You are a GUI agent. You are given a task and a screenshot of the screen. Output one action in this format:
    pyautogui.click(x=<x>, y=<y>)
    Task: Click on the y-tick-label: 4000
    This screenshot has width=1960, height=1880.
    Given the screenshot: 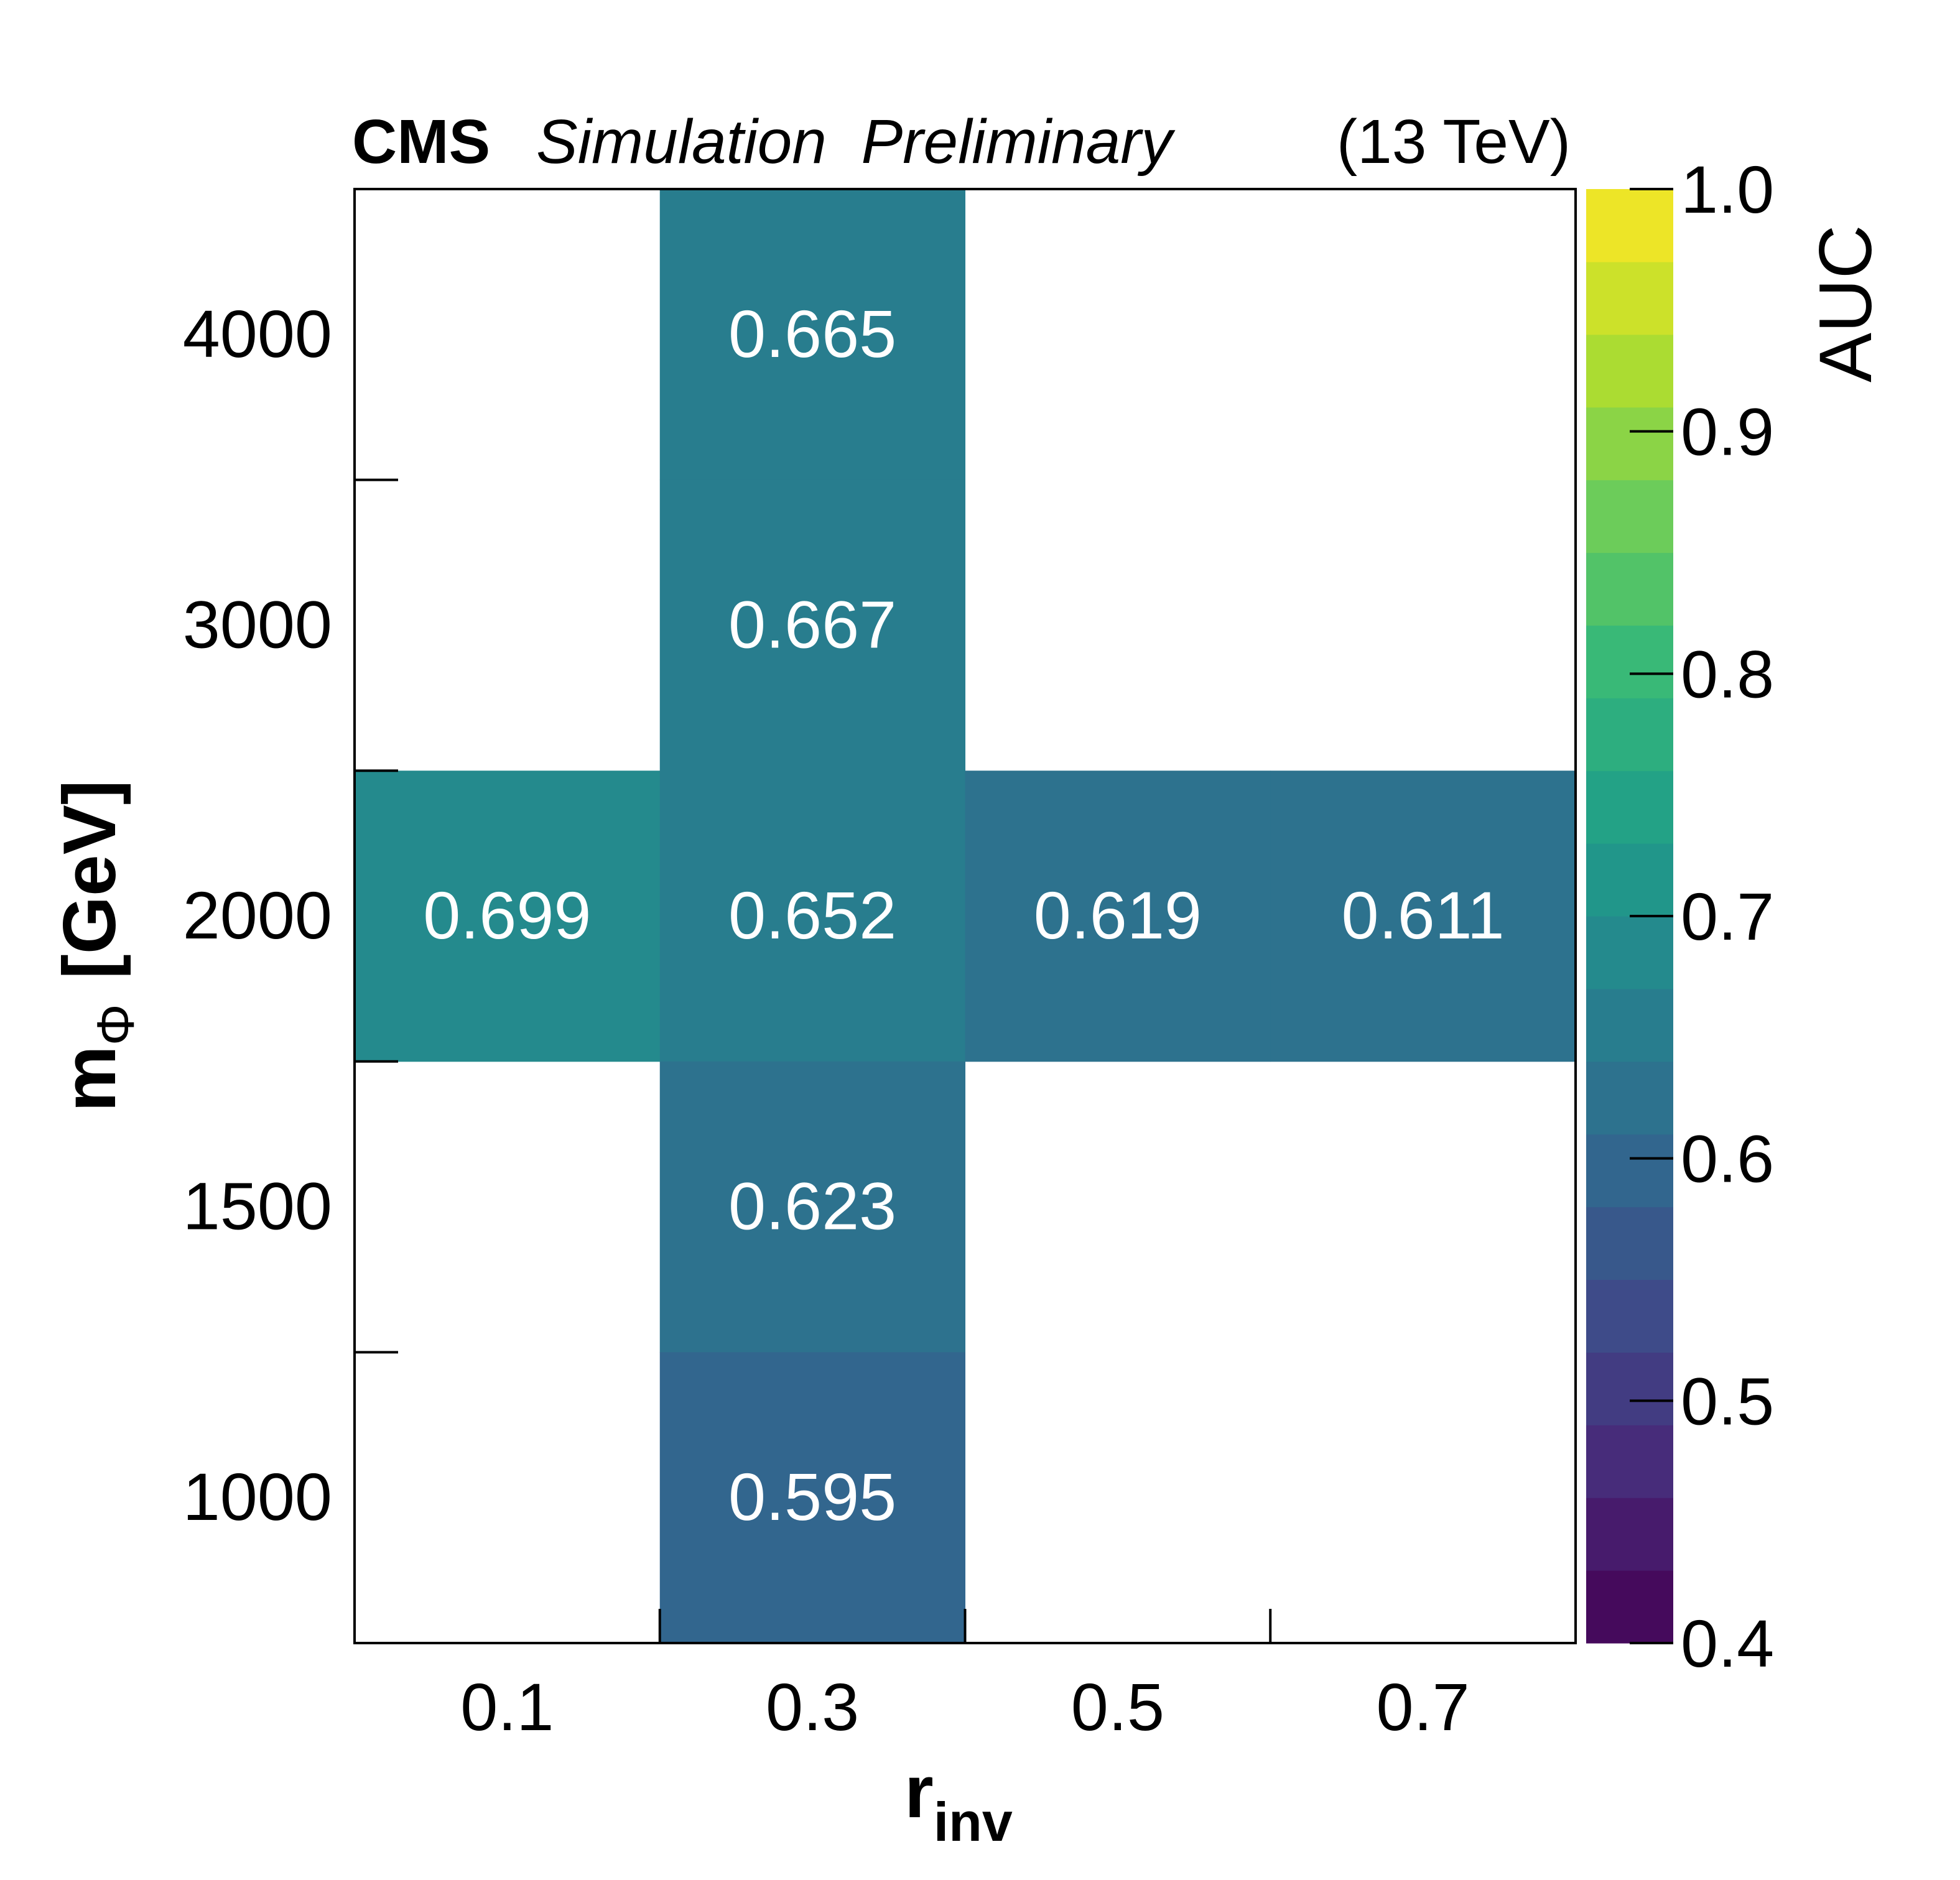 What is the action you would take?
    pyautogui.click(x=257, y=333)
    